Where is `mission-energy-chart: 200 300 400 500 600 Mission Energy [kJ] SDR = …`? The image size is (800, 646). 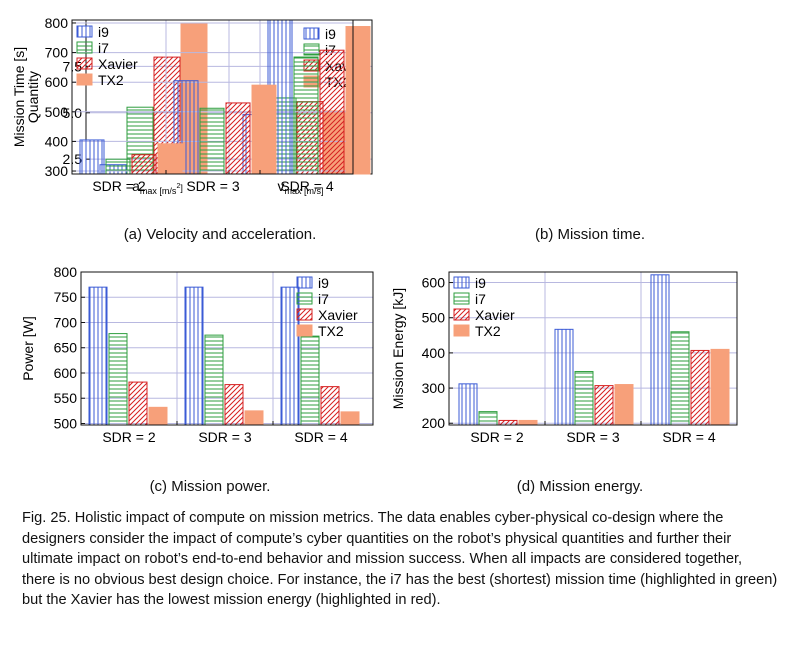
mission-energy-chart: 200 300 400 500 600 Mission Energy [kJ] SDR = … is located at coordinates (564, 358).